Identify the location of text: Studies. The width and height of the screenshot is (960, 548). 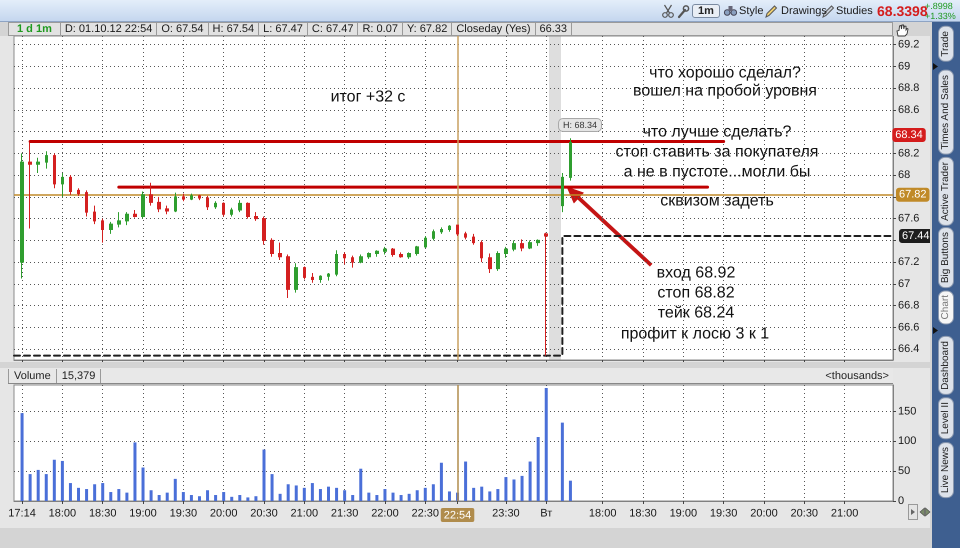
(854, 11).